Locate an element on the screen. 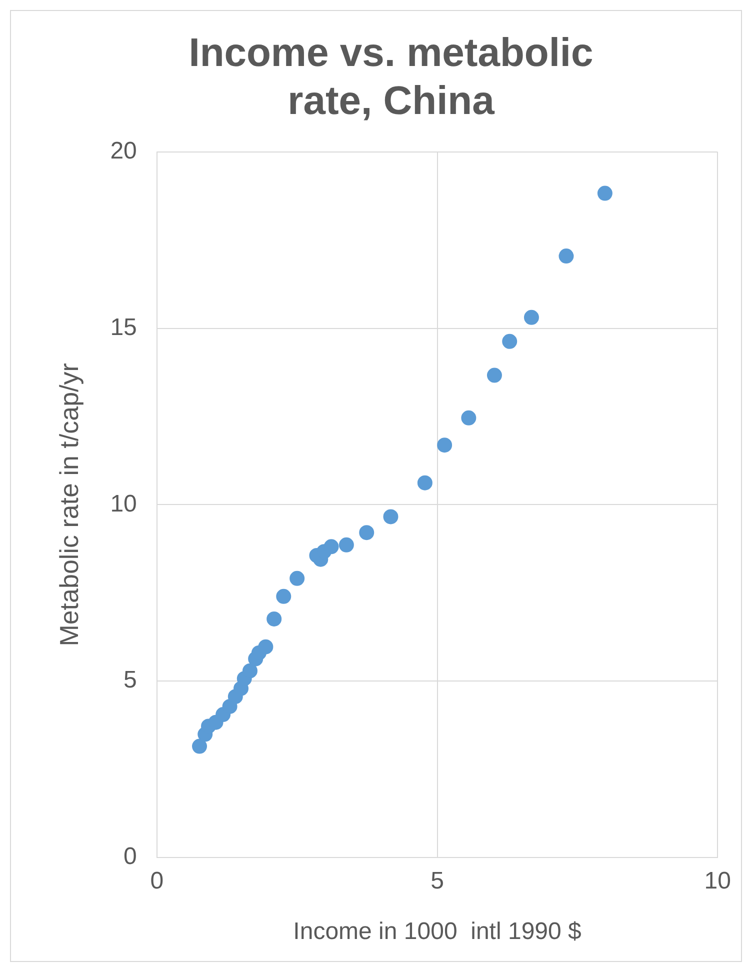  x-tick-label: 10 is located at coordinates (718, 880).